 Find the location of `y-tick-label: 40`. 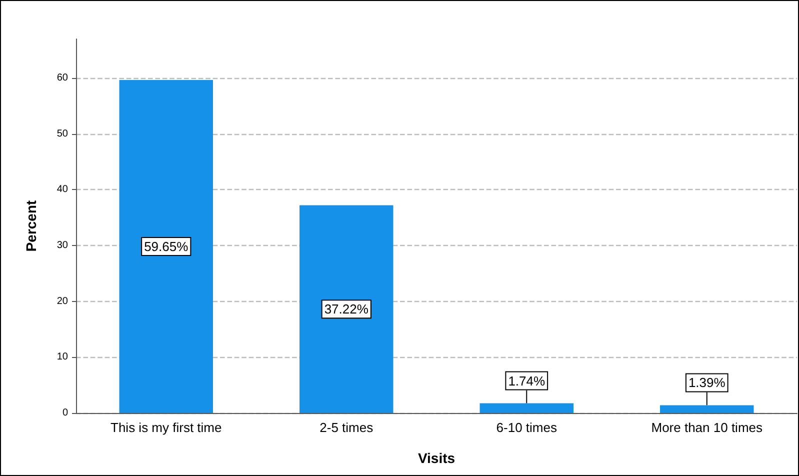

y-tick-label: 40 is located at coordinates (62, 190).